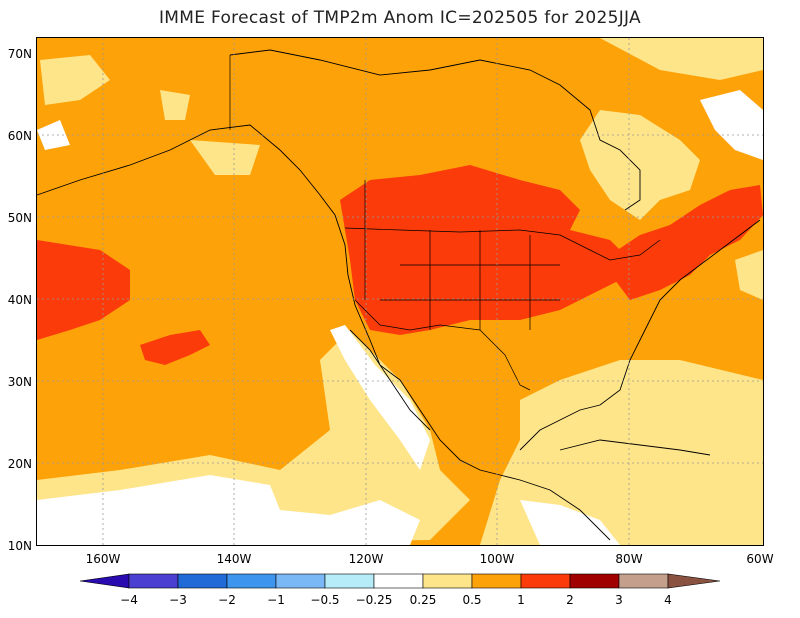 This screenshot has height=618, width=800. I want to click on anom-1-2-pacific-mid, so click(175, 347).